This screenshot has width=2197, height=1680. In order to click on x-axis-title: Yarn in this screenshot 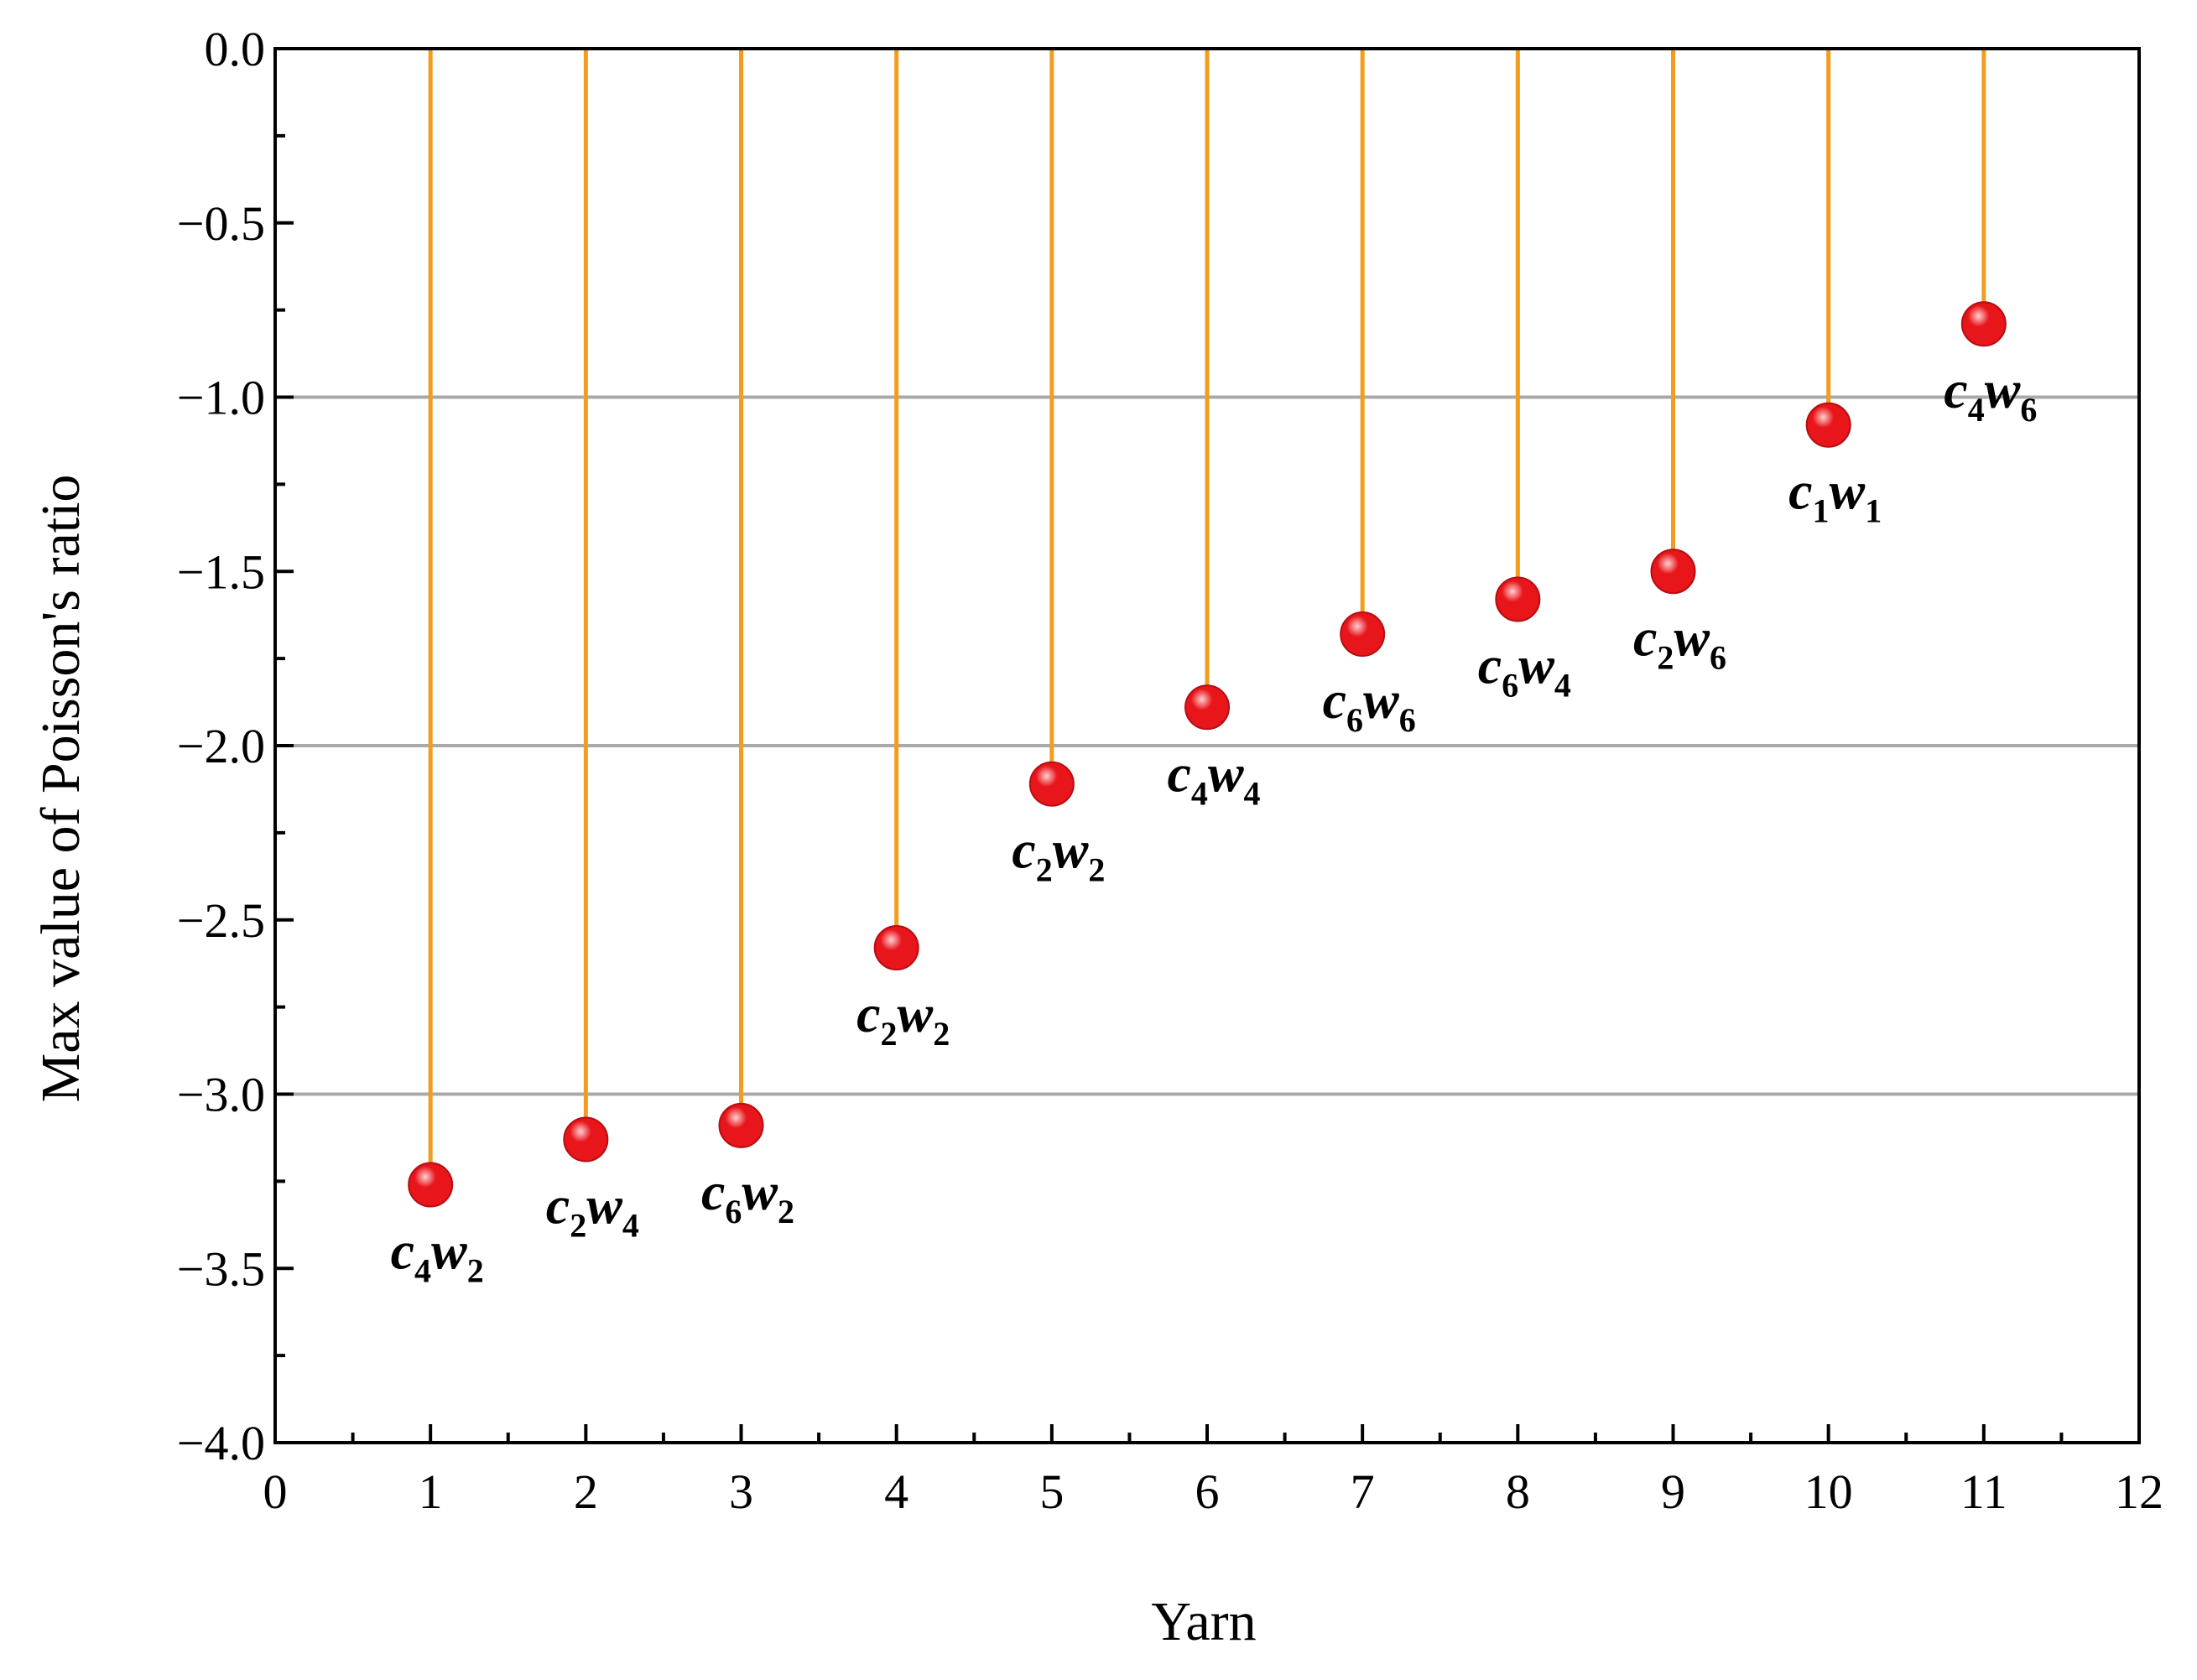, I will do `click(1203, 1621)`.